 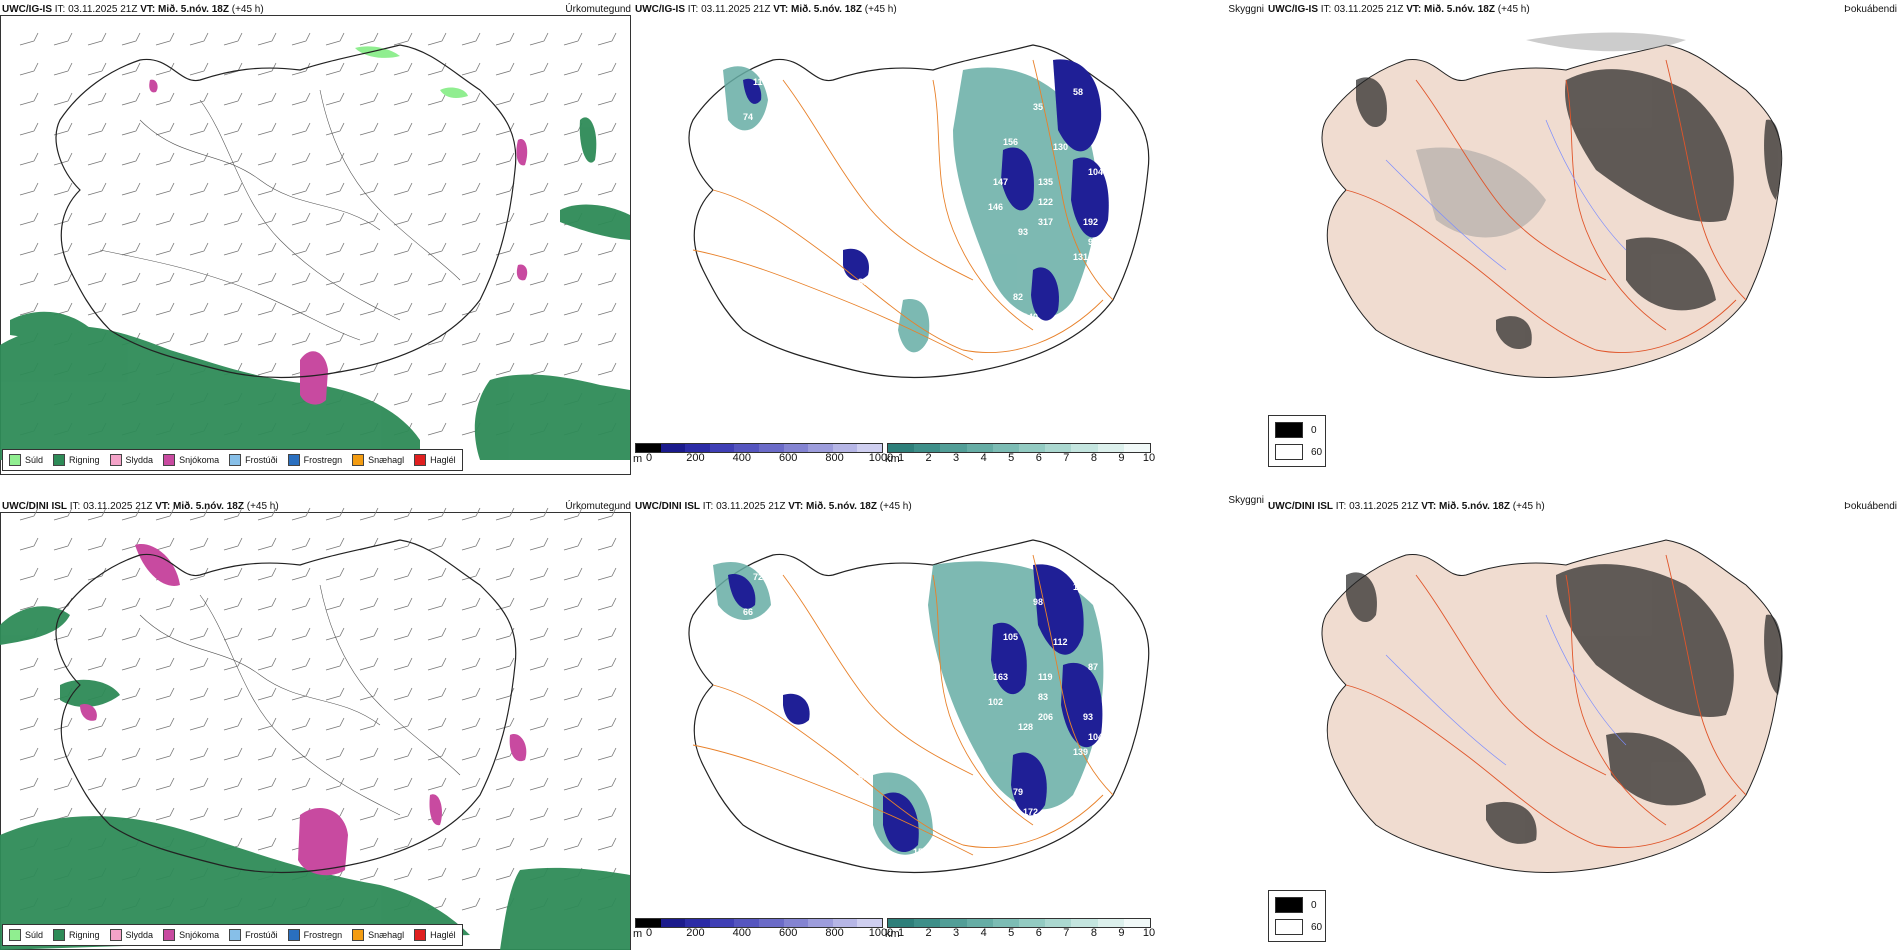 What do you see at coordinates (1030, 317) in the screenshot?
I see `ceiling-number: 140` at bounding box center [1030, 317].